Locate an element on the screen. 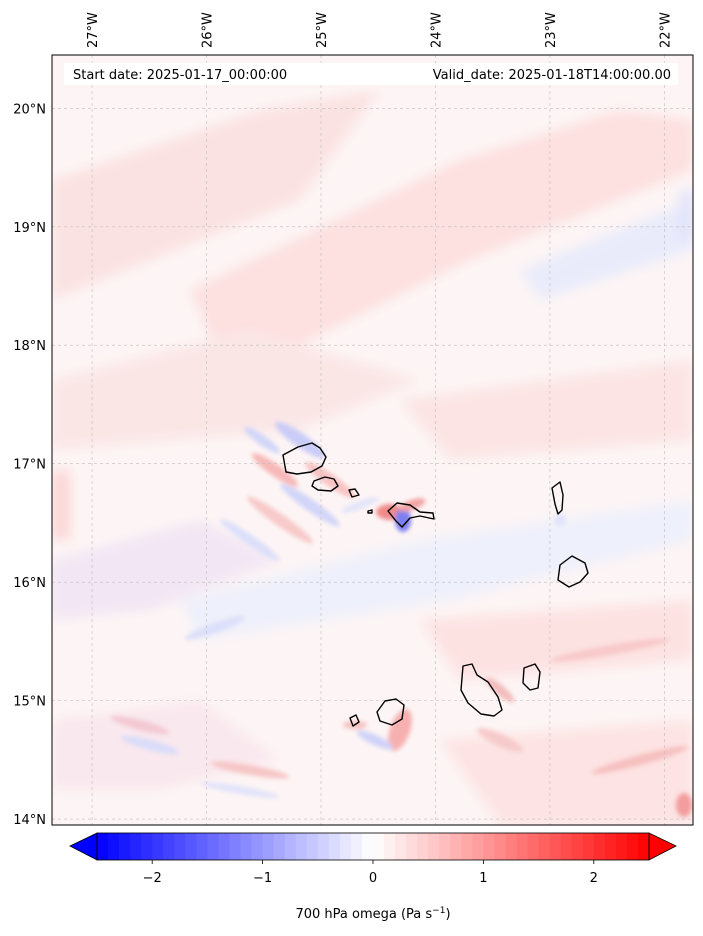 This screenshot has height=936, width=703. lon-tick-label: 23°W is located at coordinates (551, 30).